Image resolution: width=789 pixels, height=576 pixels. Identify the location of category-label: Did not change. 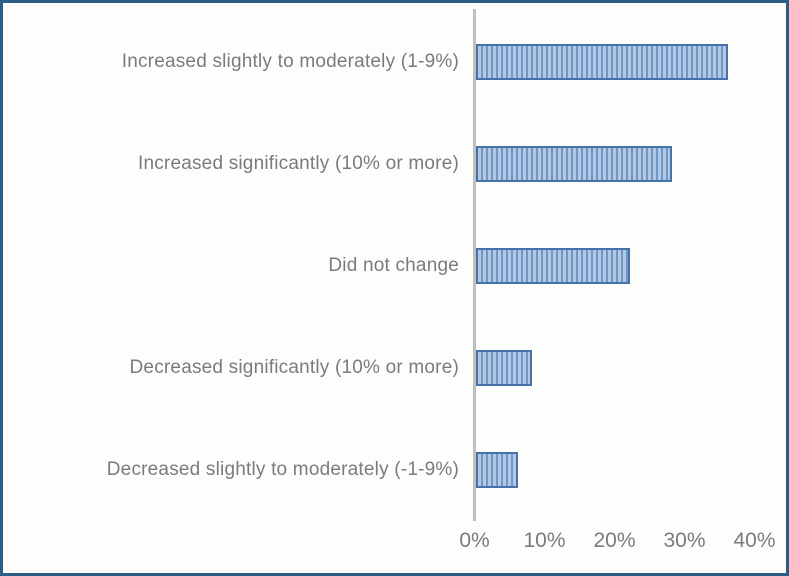
(393, 265).